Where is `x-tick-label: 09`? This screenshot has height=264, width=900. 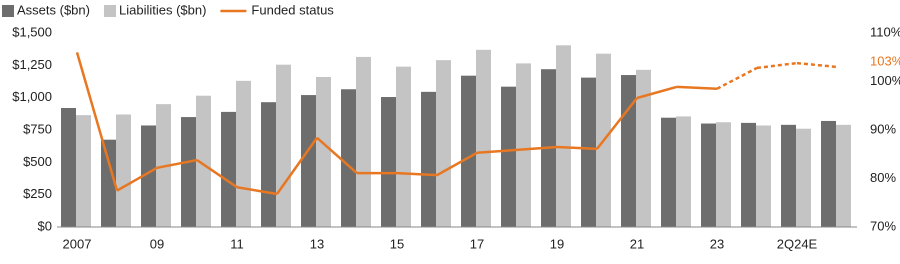
x-tick-label: 09 is located at coordinates (157, 243).